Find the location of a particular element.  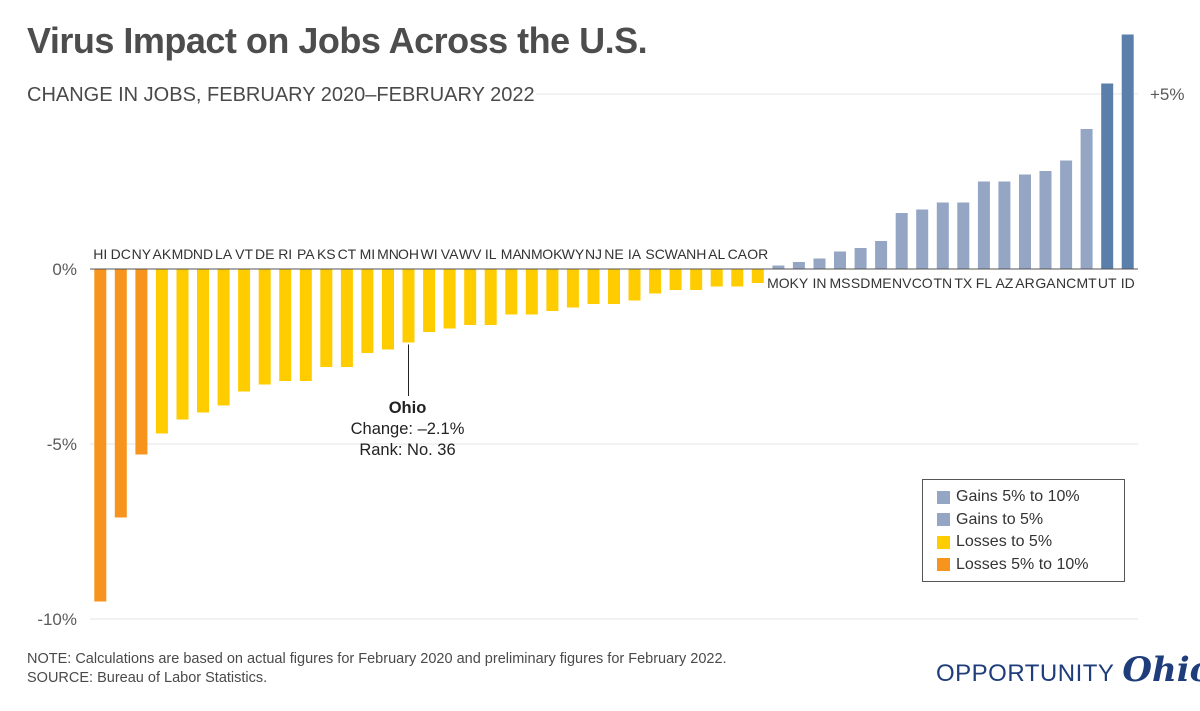

bar-ia is located at coordinates (634, 285).